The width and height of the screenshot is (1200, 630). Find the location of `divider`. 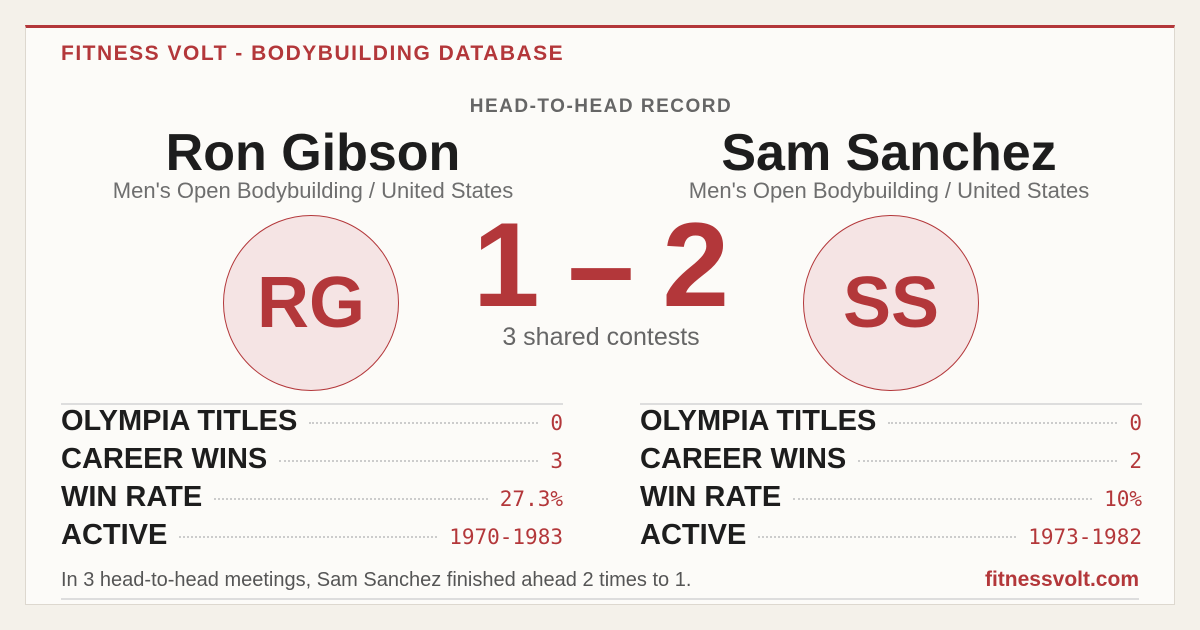

divider is located at coordinates (600, 599).